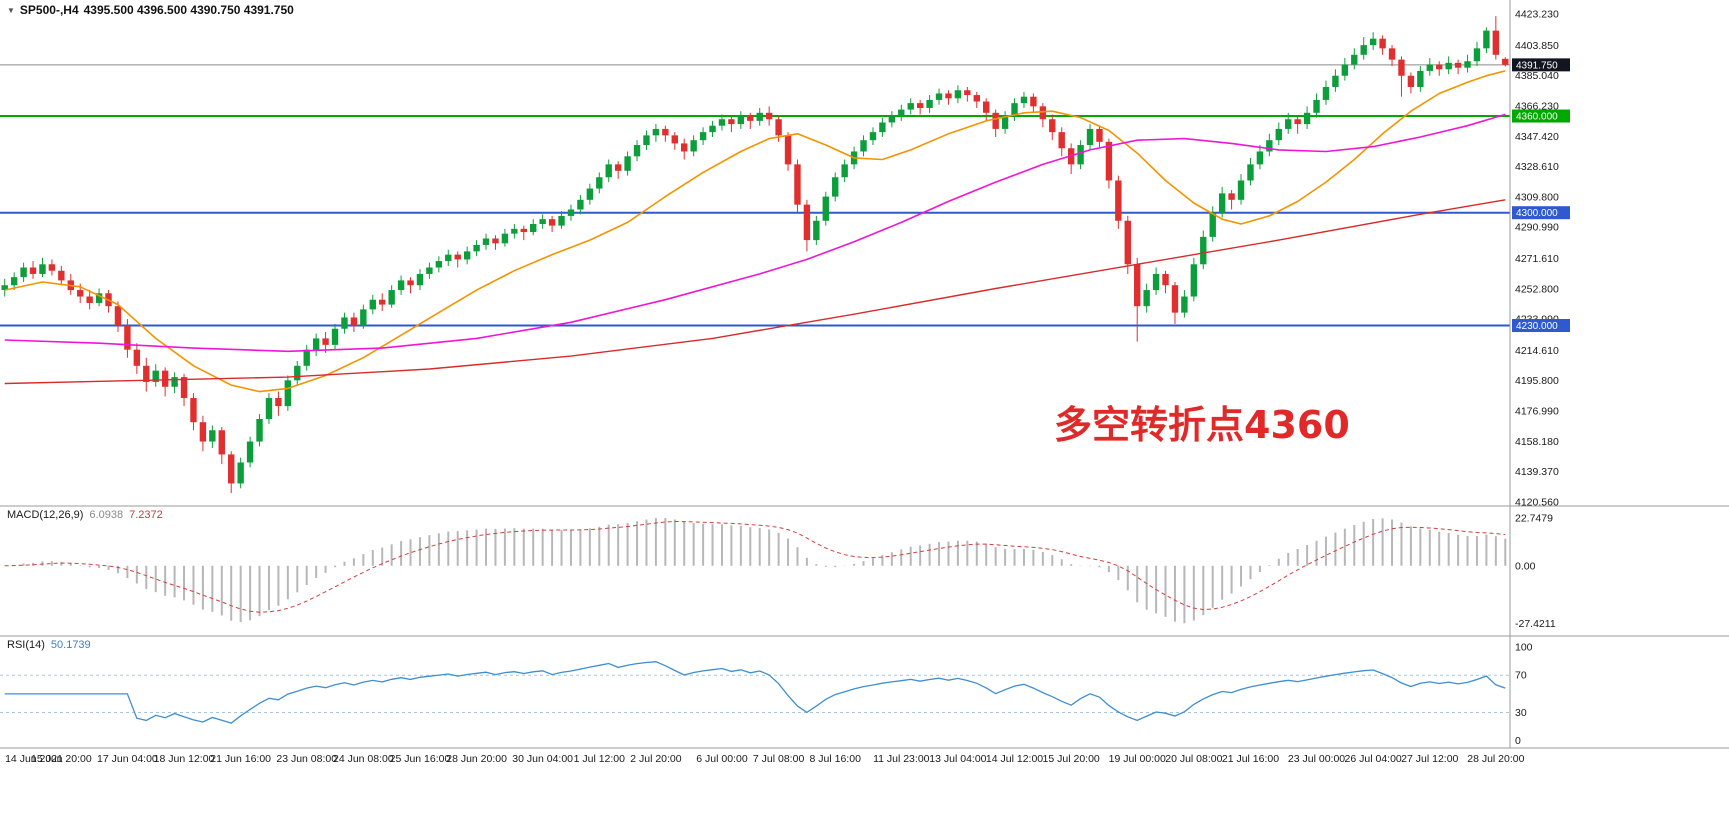 Image resolution: width=1729 pixels, height=837 pixels. What do you see at coordinates (476, 759) in the screenshot?
I see `time-axis-label: 28 Jun 20:00` at bounding box center [476, 759].